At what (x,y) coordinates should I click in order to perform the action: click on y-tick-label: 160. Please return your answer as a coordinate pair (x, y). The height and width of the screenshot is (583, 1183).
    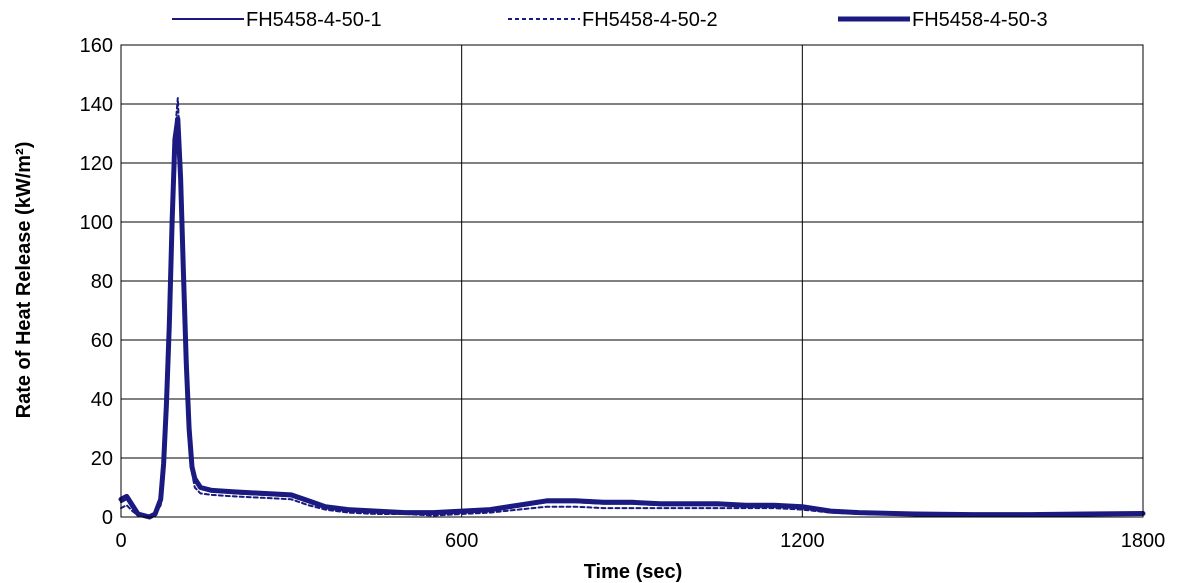
    Looking at the image, I should click on (96, 46).